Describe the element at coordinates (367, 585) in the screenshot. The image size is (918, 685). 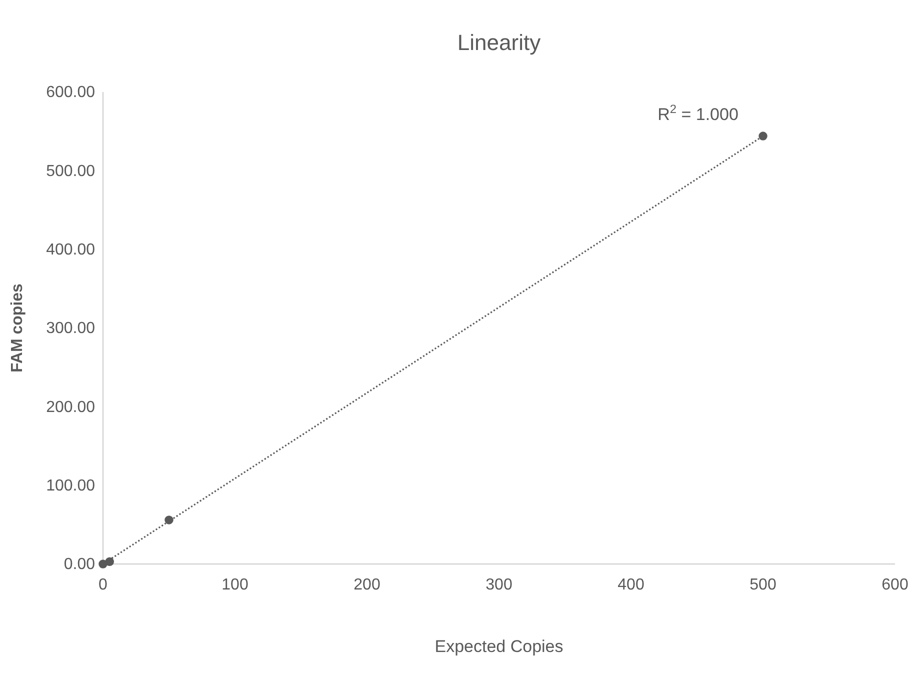
I see `x-tick-label: 200` at that location.